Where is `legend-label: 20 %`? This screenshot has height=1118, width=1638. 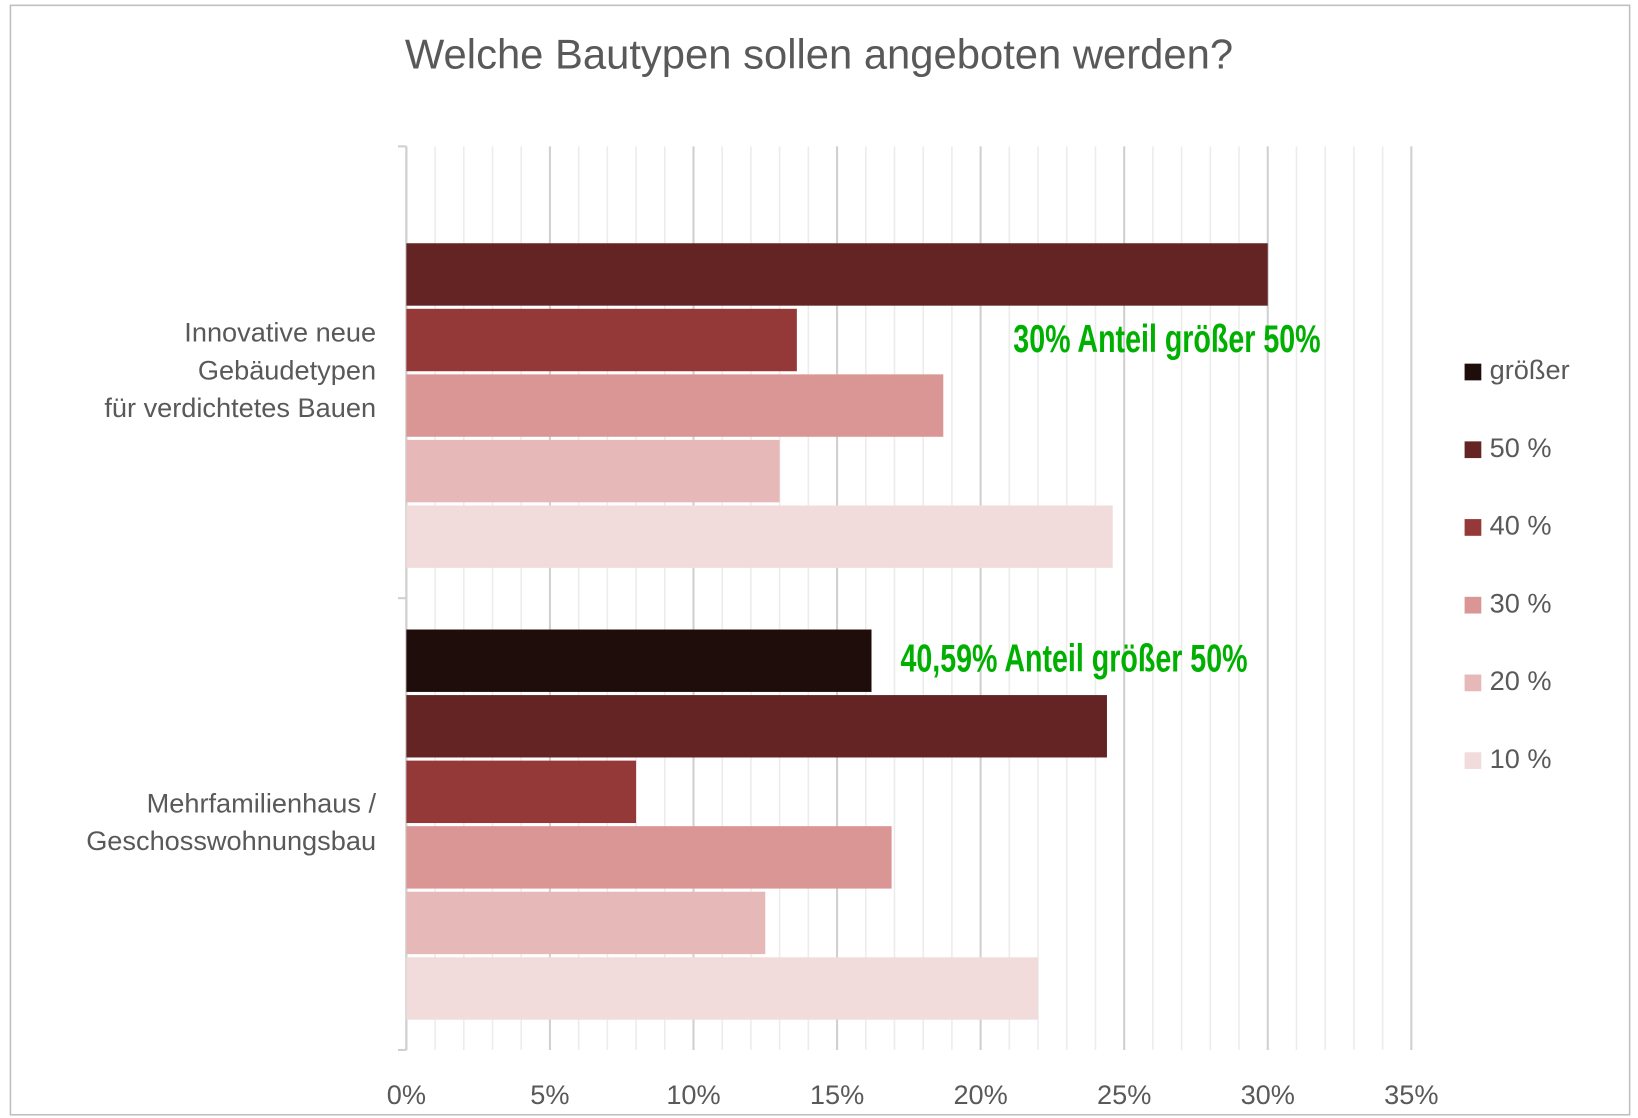
legend-label: 20 % is located at coordinates (1521, 680).